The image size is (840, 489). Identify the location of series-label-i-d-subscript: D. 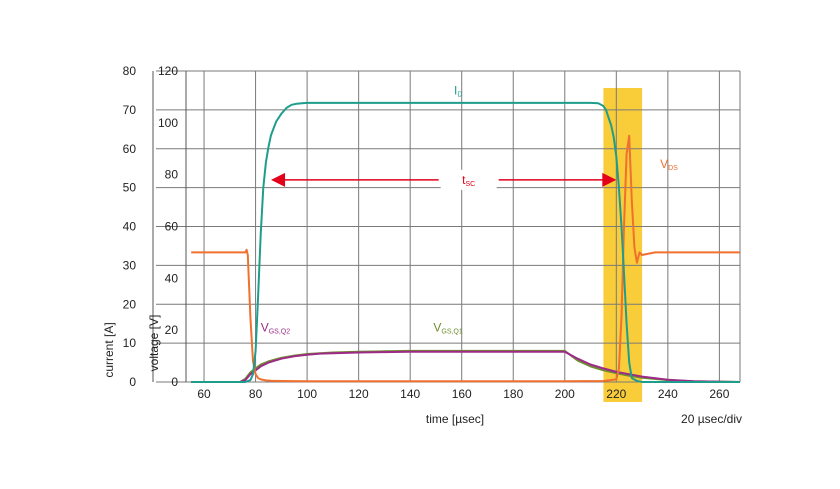
(459, 94).